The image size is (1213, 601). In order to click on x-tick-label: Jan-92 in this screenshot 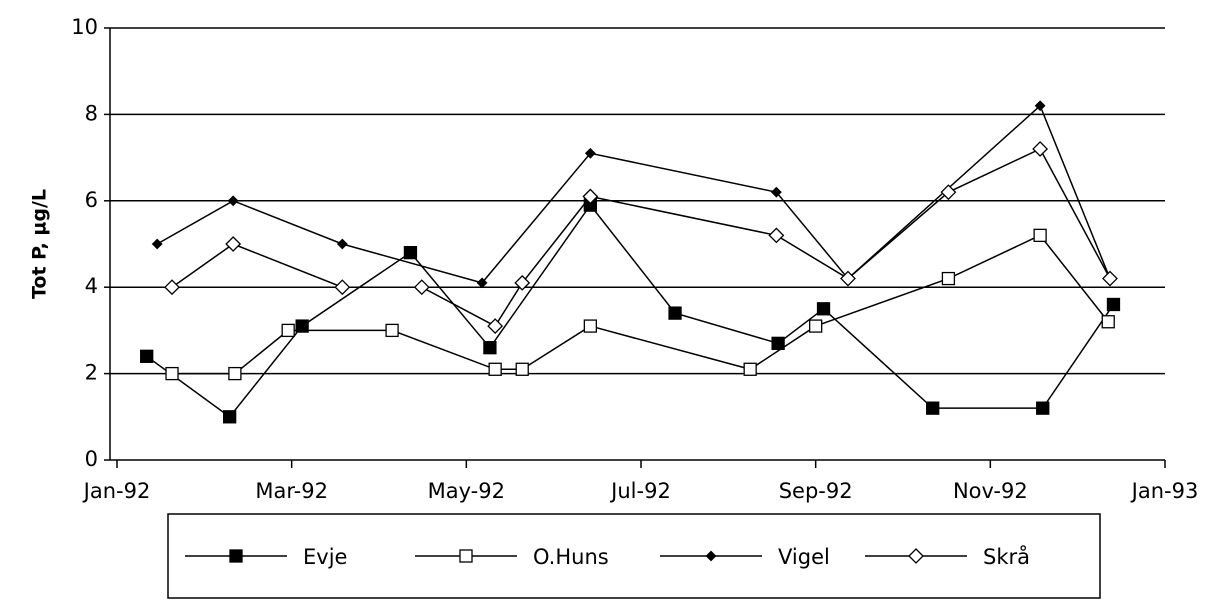, I will do `click(116, 491)`.